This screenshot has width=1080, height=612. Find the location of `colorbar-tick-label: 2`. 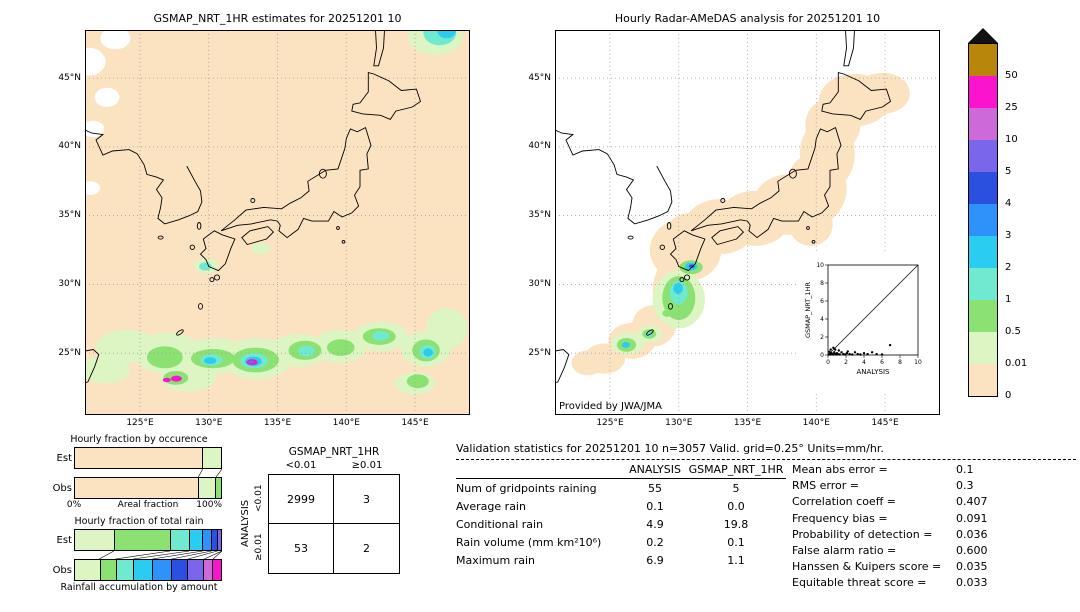

colorbar-tick-label: 2 is located at coordinates (1008, 267).